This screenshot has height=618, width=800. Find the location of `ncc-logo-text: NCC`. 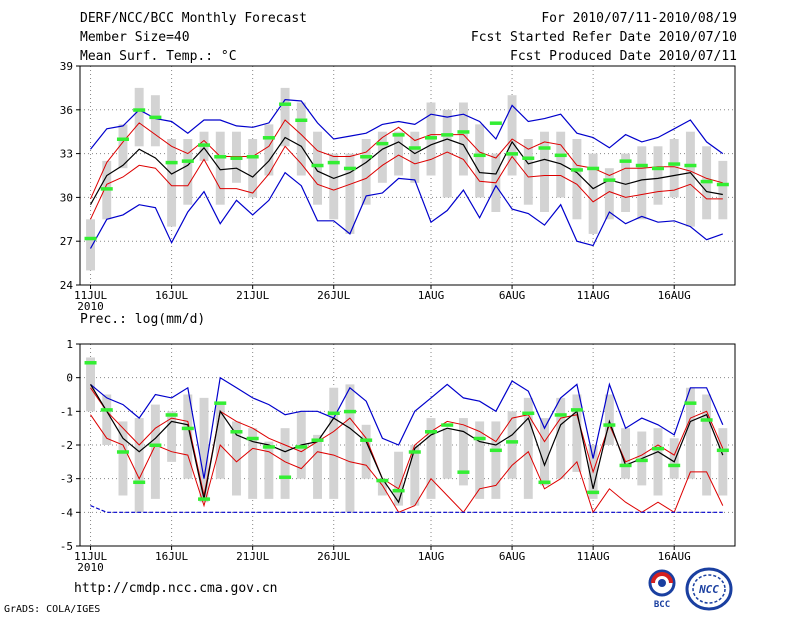

ncc-logo-text: NCC is located at coordinates (708, 589).